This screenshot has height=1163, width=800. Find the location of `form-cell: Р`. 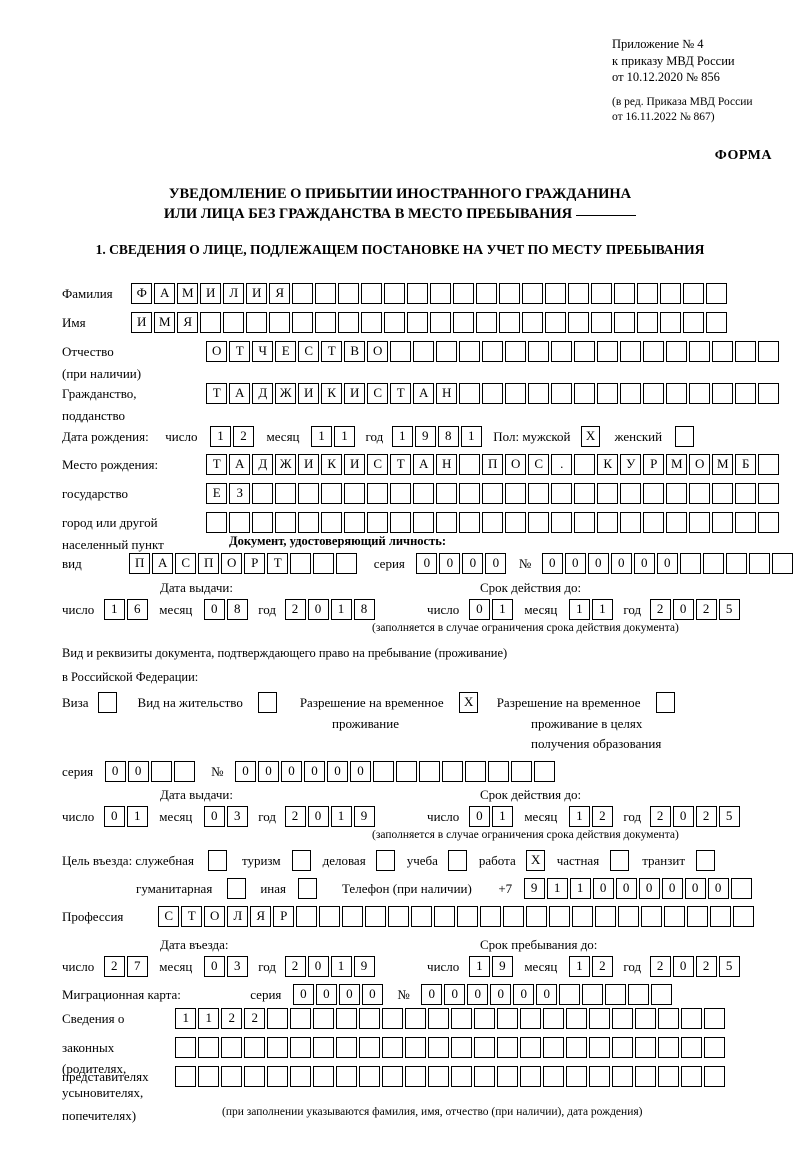

form-cell: Р is located at coordinates (654, 464).